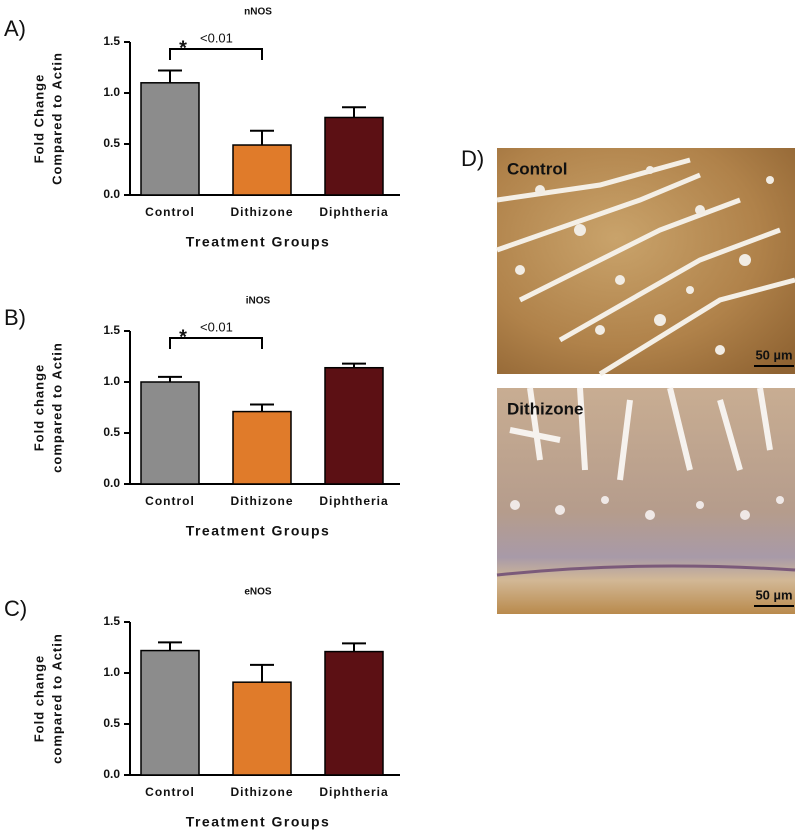  What do you see at coordinates (258, 592) in the screenshot?
I see `chart-title: eNOS` at bounding box center [258, 592].